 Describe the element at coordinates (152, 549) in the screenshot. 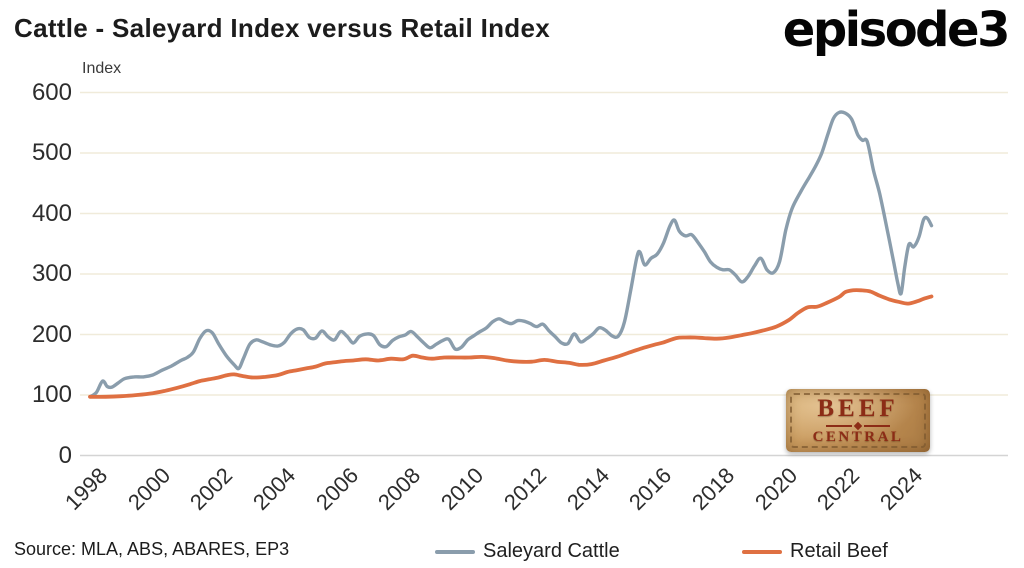

I see `source-attribution: Source: MLA, ABS, ABARES, EP3` at that location.